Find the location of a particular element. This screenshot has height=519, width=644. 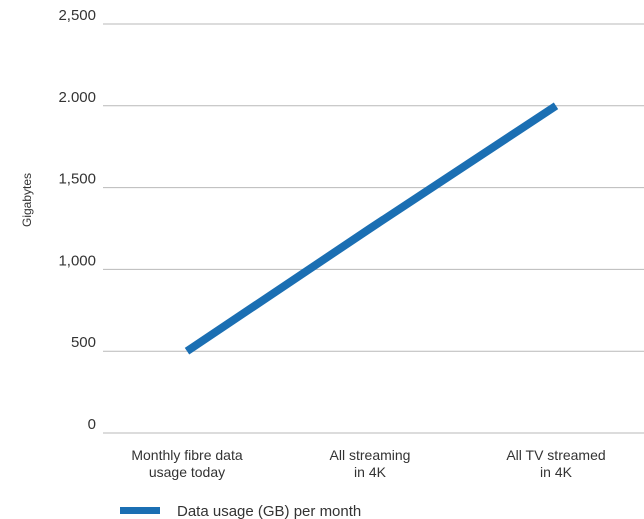

x-category-label-2: All TV streamed in 4K is located at coordinates (555, 463).